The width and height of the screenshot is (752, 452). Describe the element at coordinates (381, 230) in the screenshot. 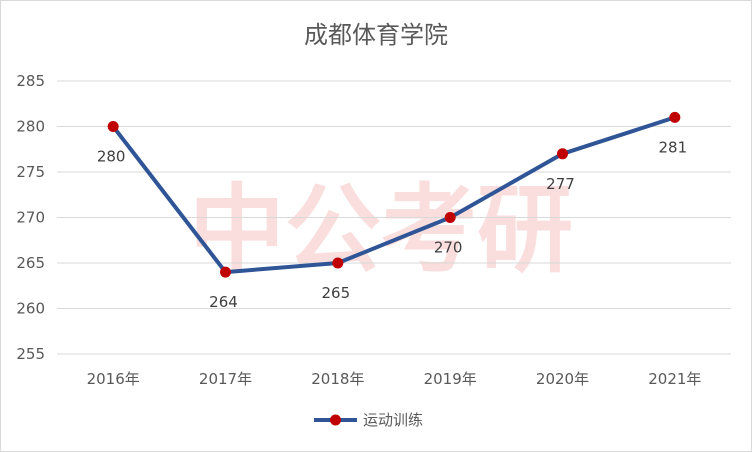

I see `watermark: 中公考研` at that location.